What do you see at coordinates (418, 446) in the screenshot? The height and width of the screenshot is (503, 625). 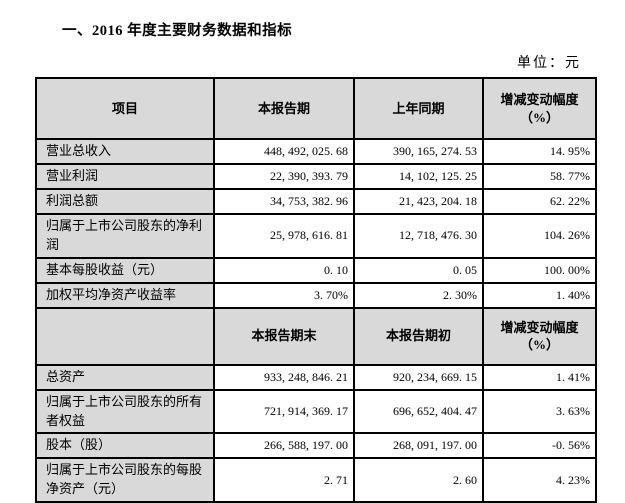 I see `value-period-begin: 268, 091, 197. 00` at bounding box center [418, 446].